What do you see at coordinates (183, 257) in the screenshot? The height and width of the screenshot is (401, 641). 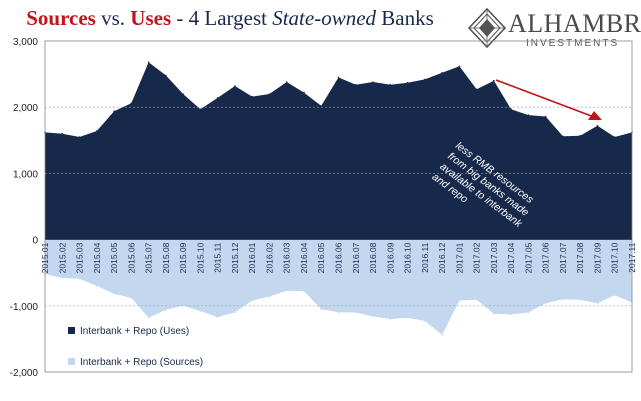 I see `x-tick-label: 2015.09` at bounding box center [183, 257].